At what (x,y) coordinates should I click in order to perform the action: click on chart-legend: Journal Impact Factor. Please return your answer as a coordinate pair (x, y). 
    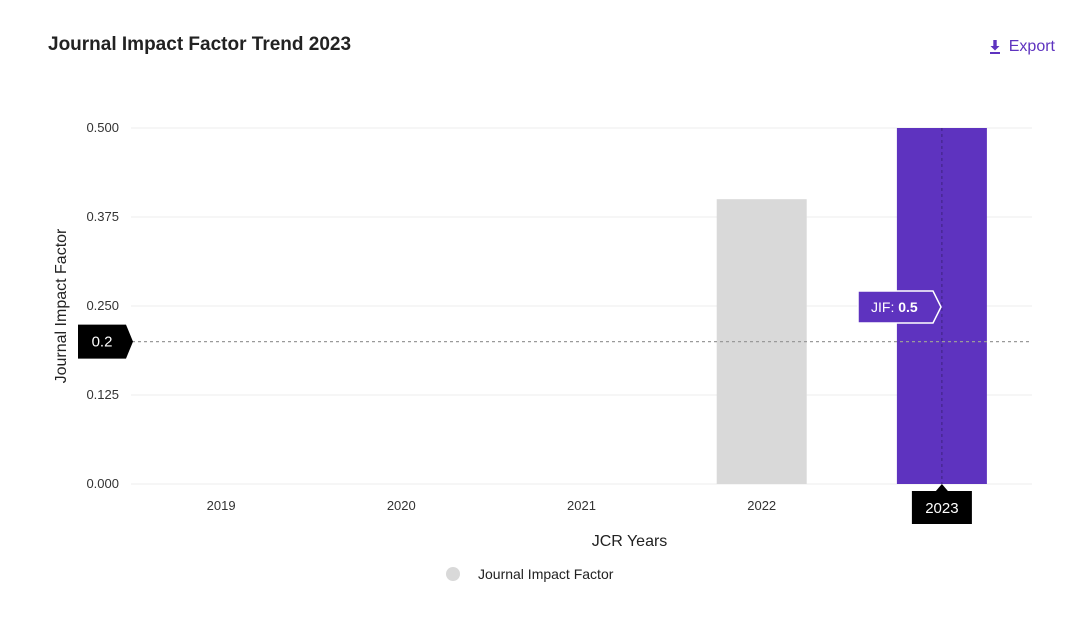
    Looking at the image, I should click on (529, 574).